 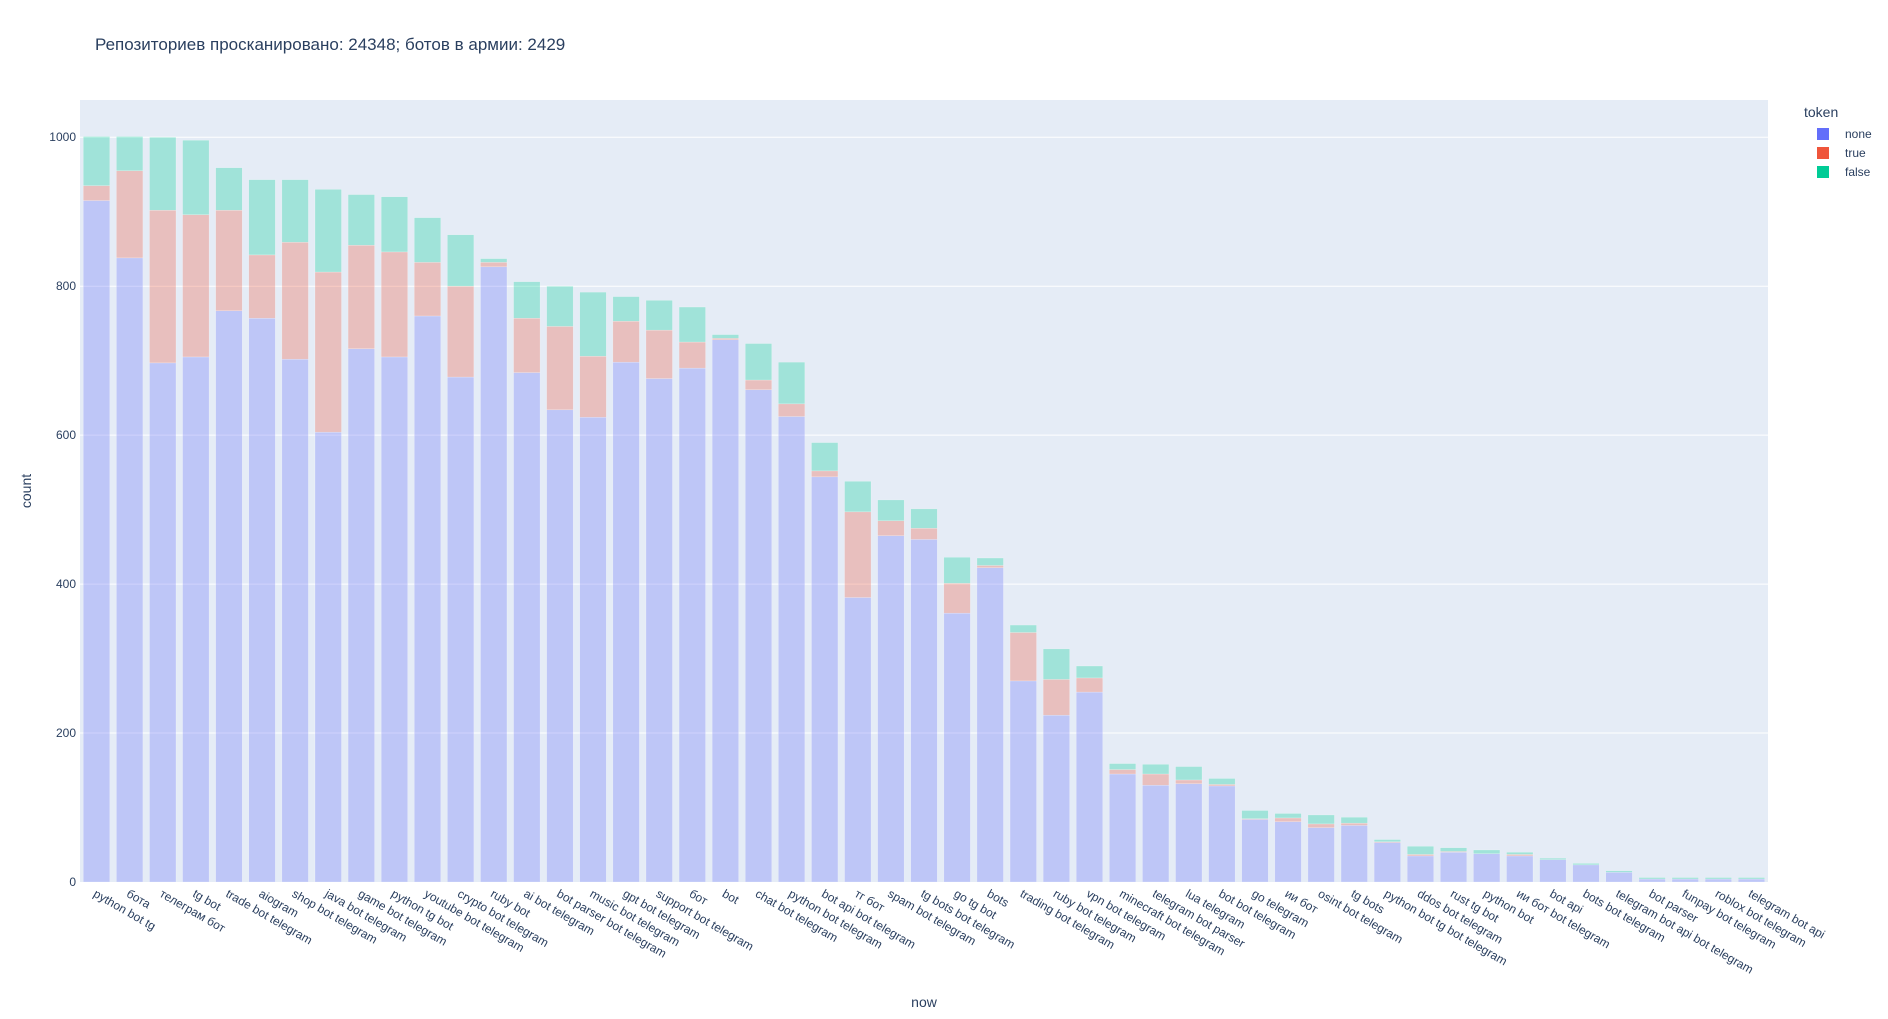 What do you see at coordinates (62, 509) in the screenshot?
I see `y-axis-ticks: 0 200 400 600 800 1000` at bounding box center [62, 509].